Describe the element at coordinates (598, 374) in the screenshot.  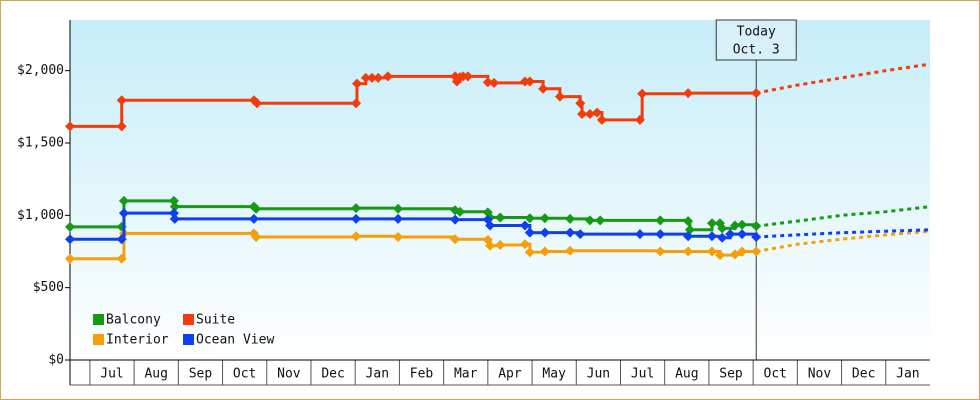
I see `x-tick-label: Jun` at that location.